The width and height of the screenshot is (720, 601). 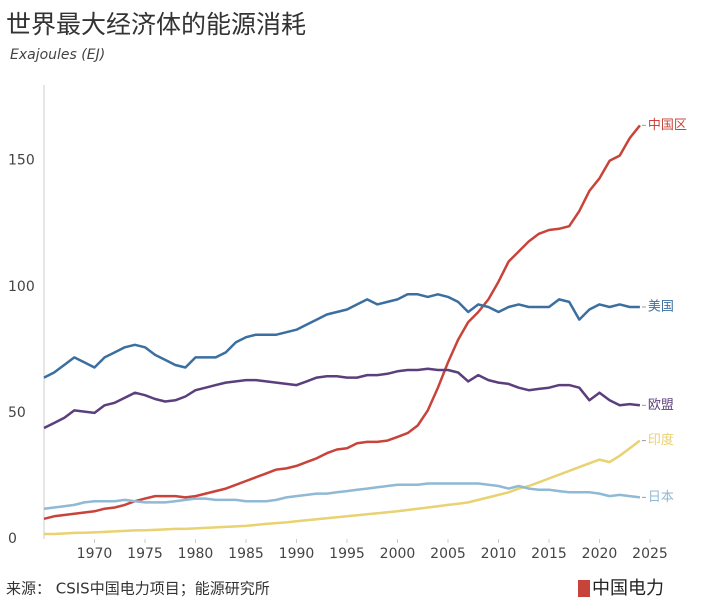 What do you see at coordinates (661, 497) in the screenshot?
I see `legend-label: 日本` at bounding box center [661, 497].